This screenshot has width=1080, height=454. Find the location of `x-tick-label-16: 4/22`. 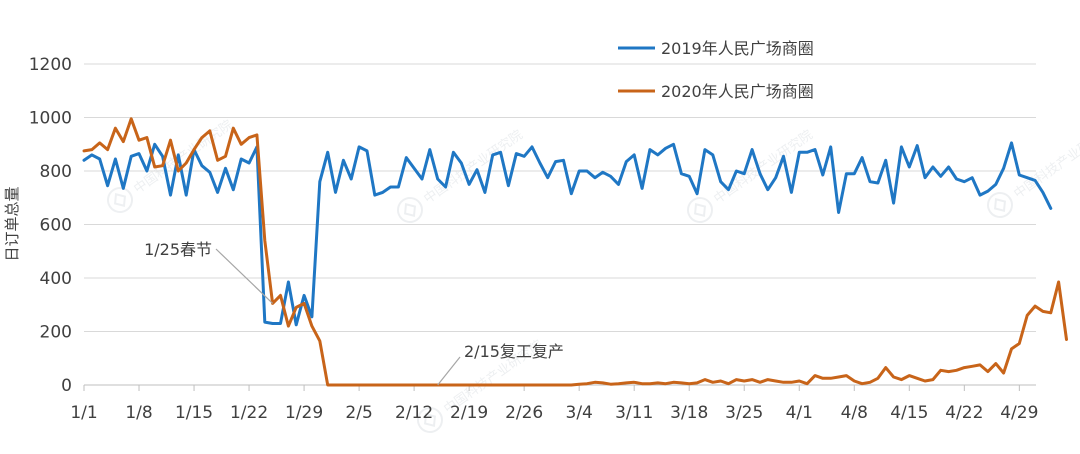

x-tick-label-16: 4/22 is located at coordinates (964, 413).